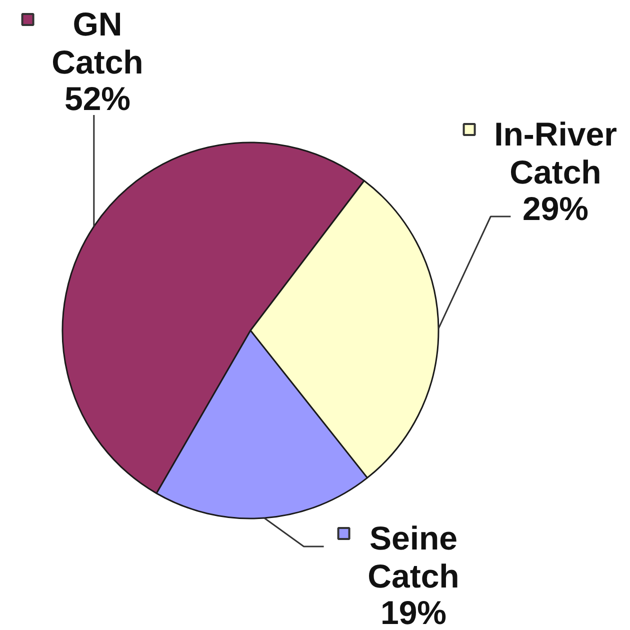  Describe the element at coordinates (414, 557) in the screenshot. I see `legend-label: Seine Catch` at that location.